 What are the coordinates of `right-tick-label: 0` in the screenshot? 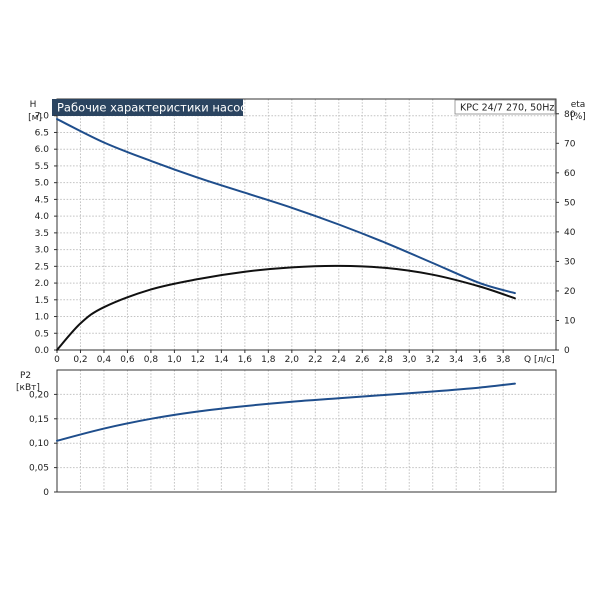 It's located at (567, 351).